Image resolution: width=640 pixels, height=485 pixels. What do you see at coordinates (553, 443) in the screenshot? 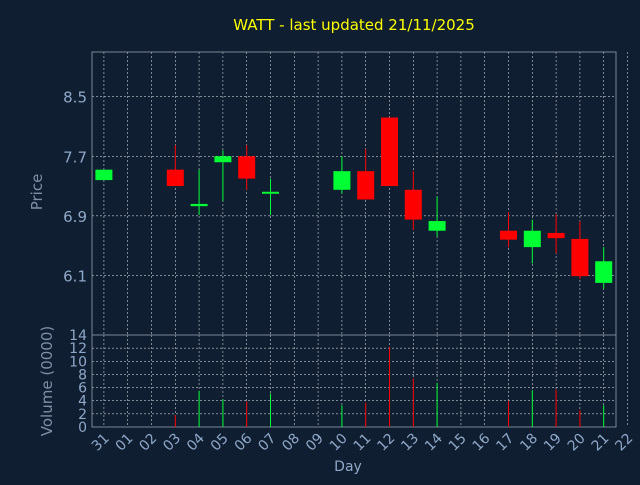
I see `x-tick-label: 19` at bounding box center [553, 443].